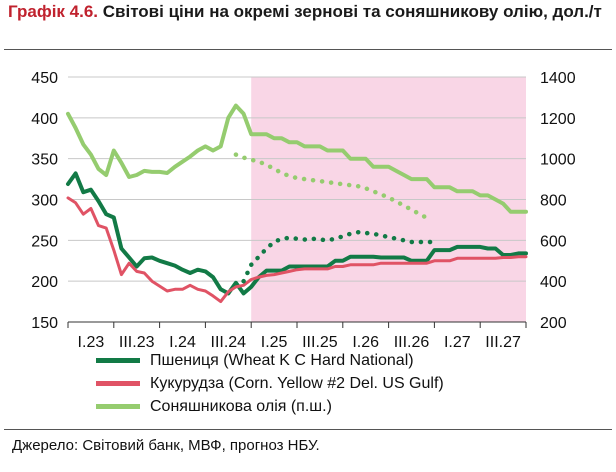 This screenshot has height=472, width=616. Describe the element at coordinates (558, 119) in the screenshot. I see `y-right-tick-label: 1200` at that location.